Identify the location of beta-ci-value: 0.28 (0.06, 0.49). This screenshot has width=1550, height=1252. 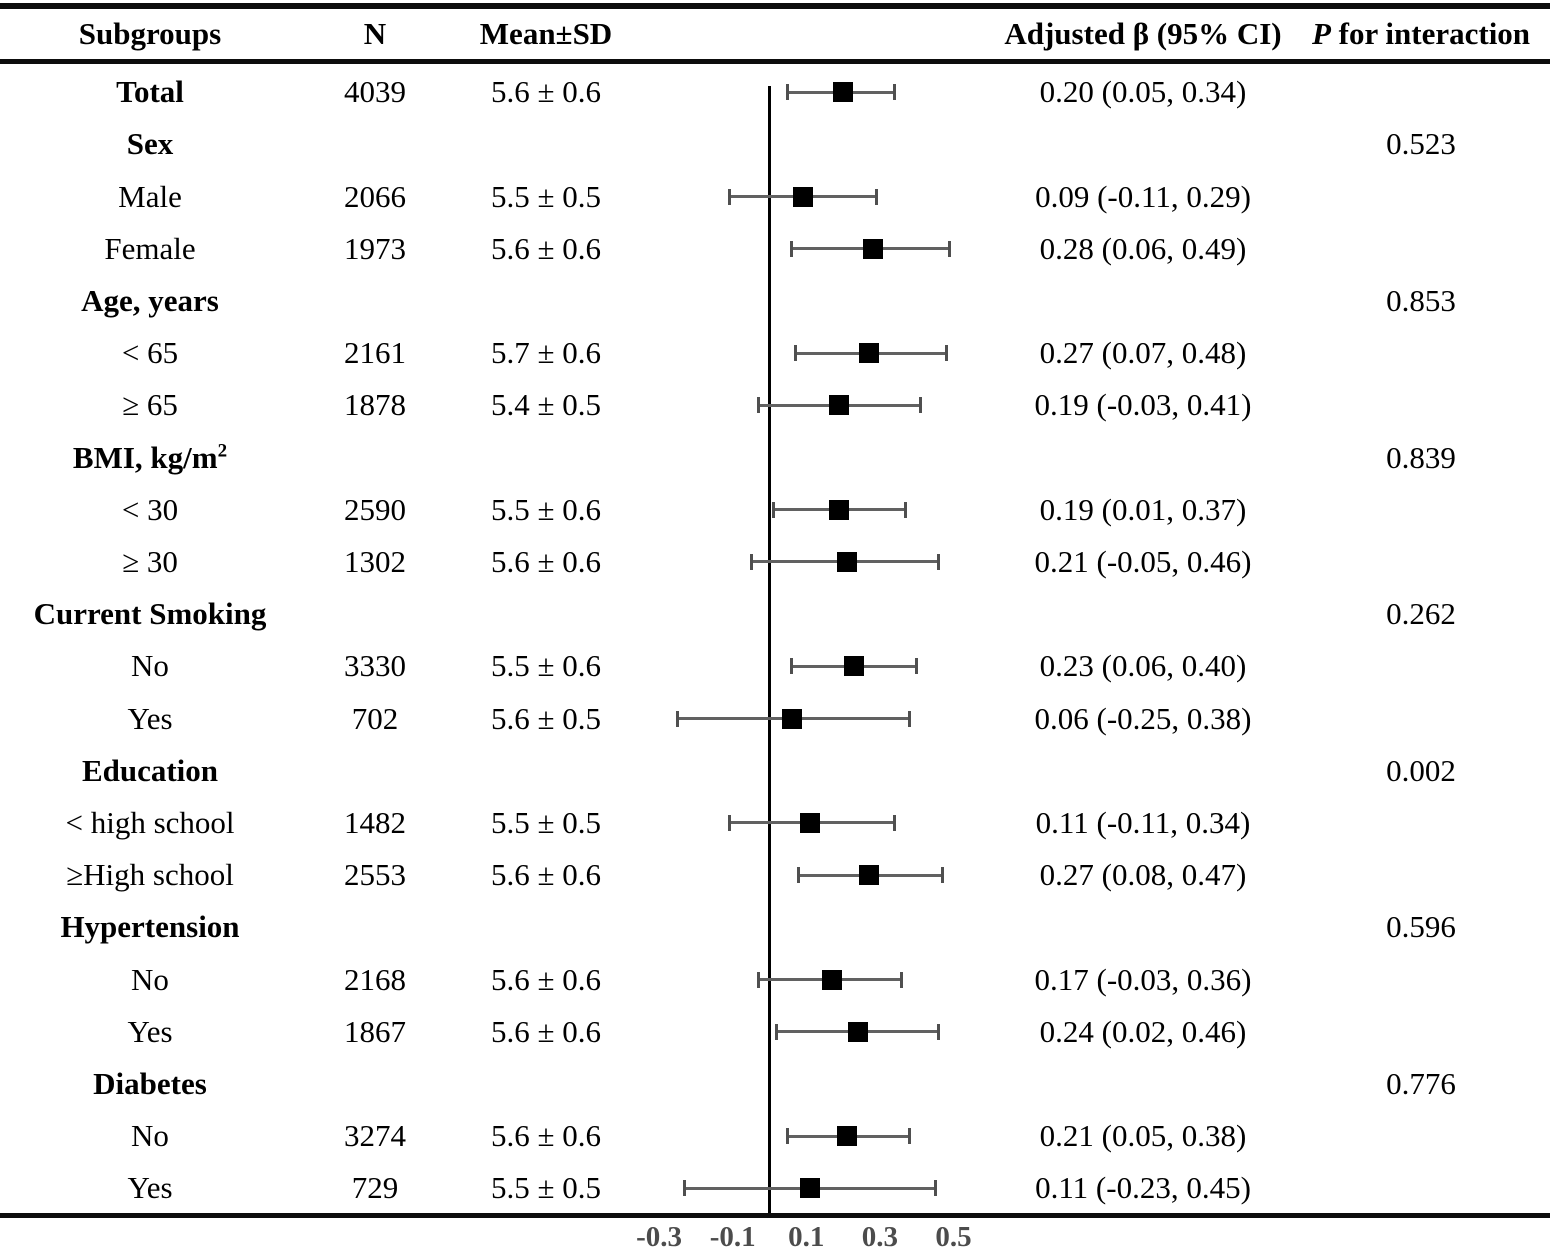
(1143, 248).